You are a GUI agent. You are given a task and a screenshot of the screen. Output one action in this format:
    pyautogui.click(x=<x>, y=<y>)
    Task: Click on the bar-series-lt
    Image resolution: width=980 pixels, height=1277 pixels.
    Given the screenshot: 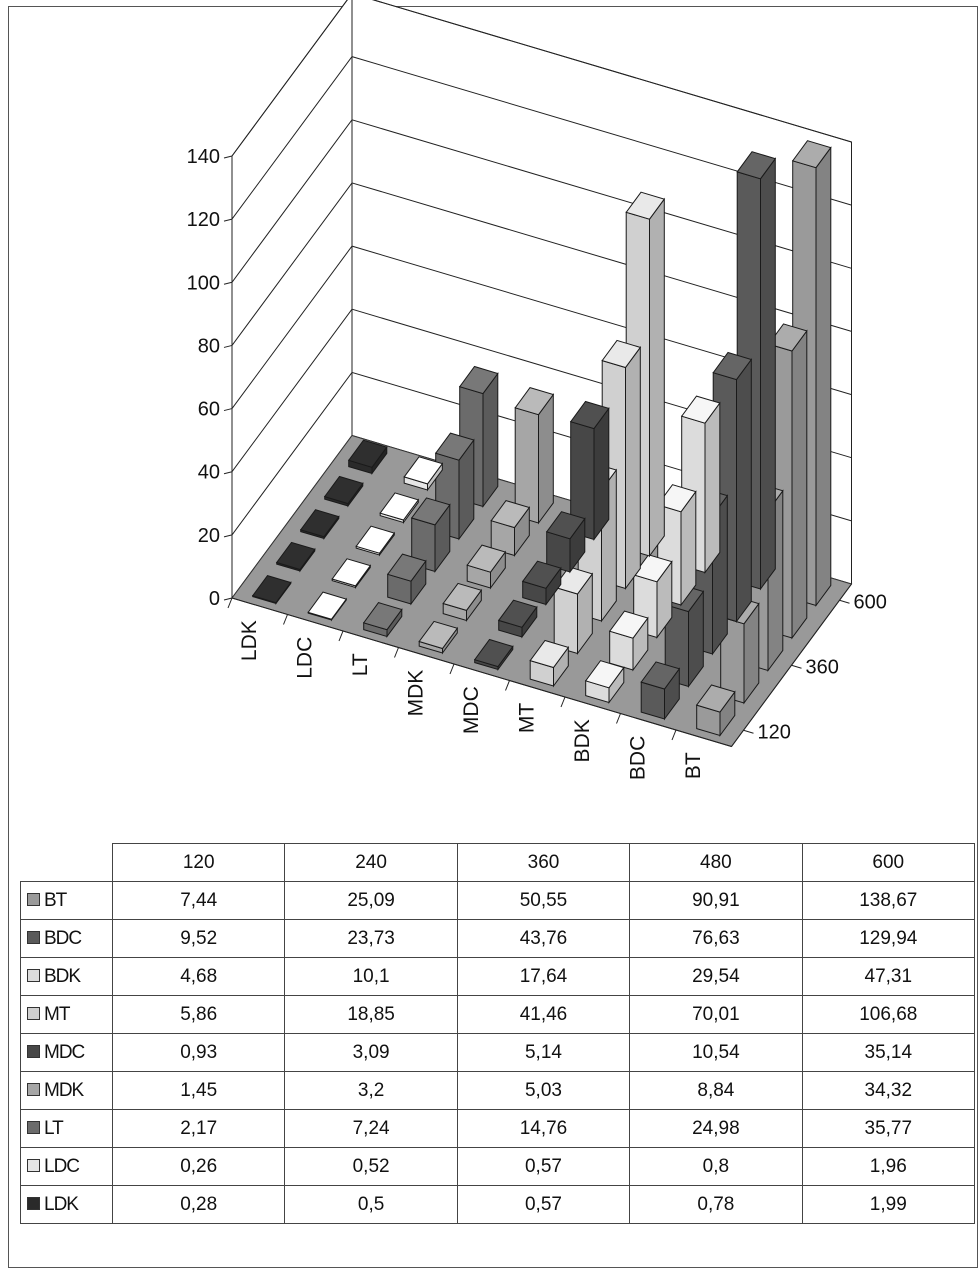 What is the action you would take?
    pyautogui.click(x=430, y=502)
    